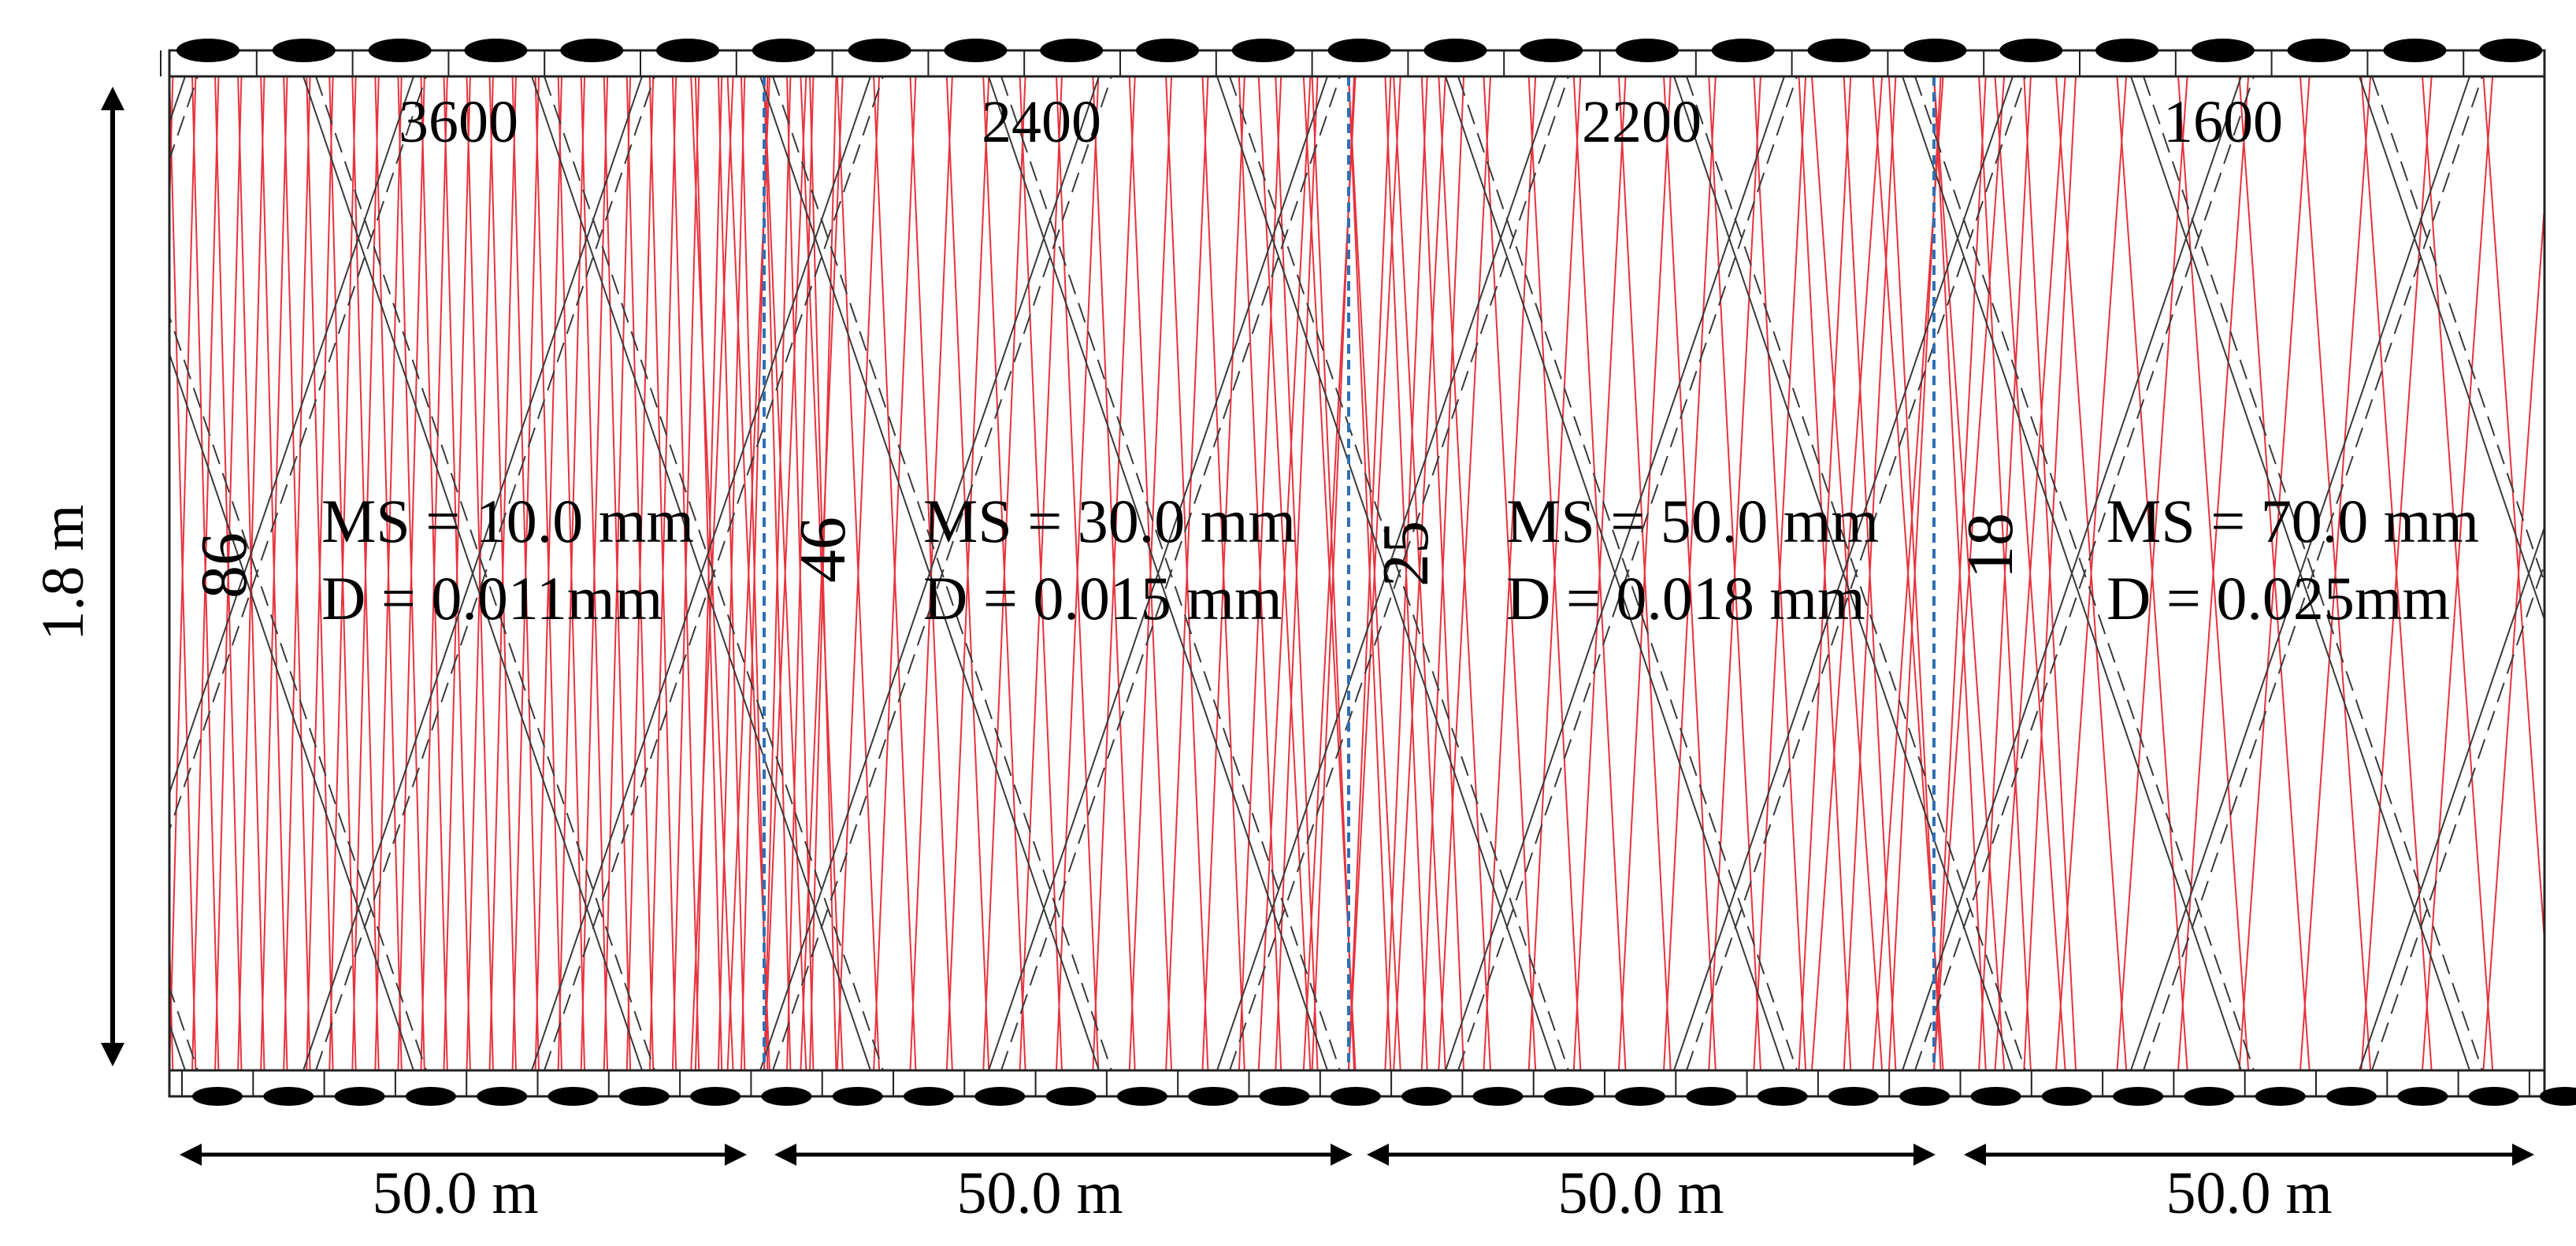 The image size is (2576, 1246). I want to click on width-dimensions, so click(1357, 1155).